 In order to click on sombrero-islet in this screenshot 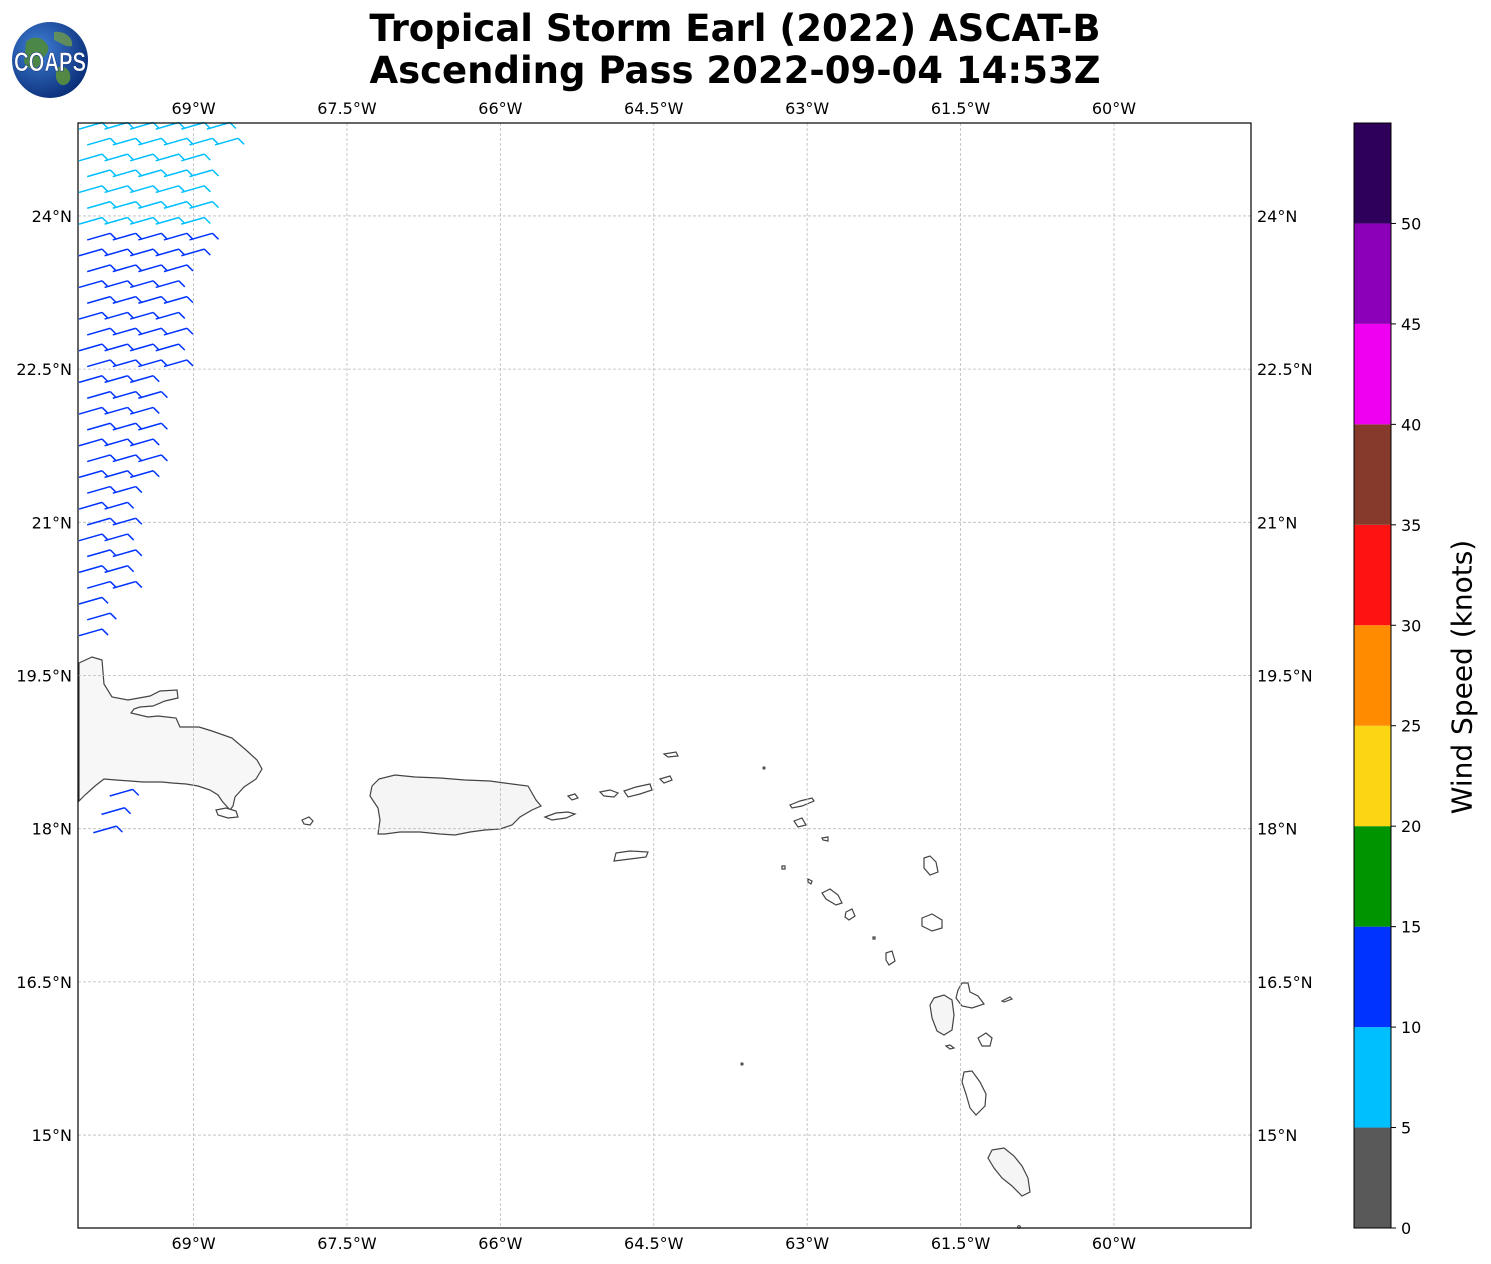, I will do `click(764, 768)`.